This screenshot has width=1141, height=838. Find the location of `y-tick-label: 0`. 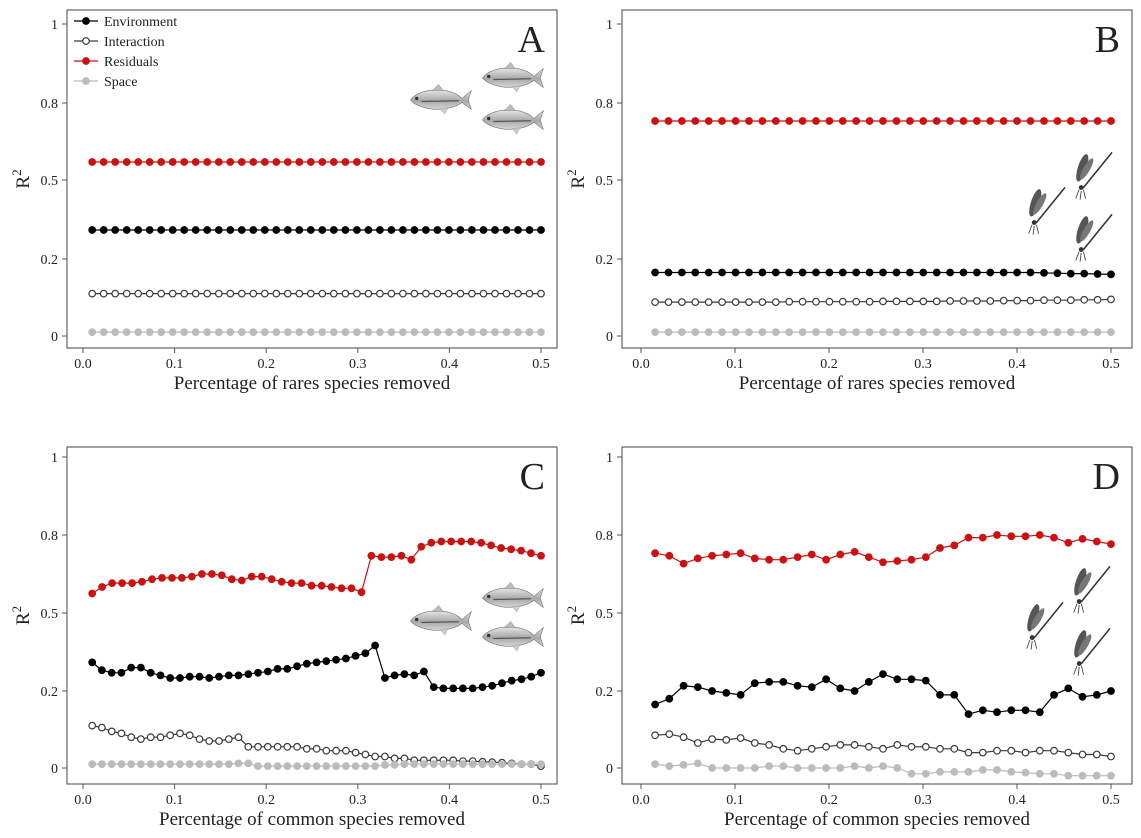

y-tick-label: 0 is located at coordinates (609, 337).